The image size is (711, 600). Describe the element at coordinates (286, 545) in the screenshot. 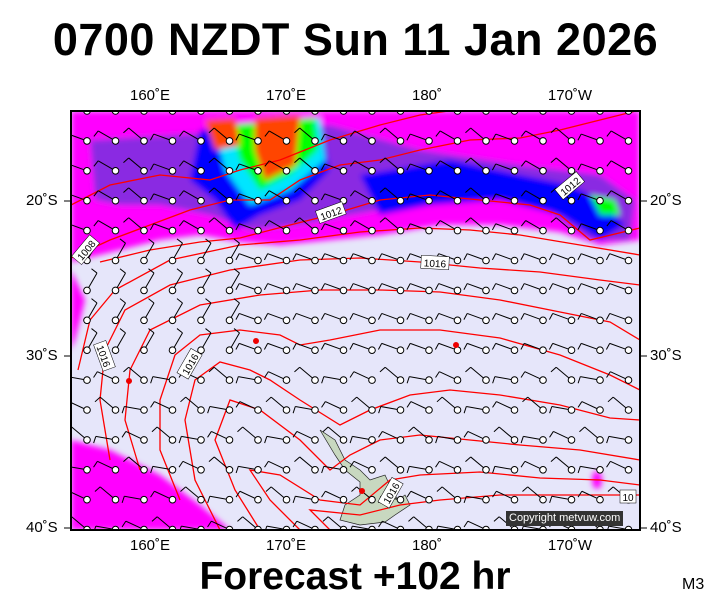

I see `lon-label-bottom-170e: 170˚E` at that location.